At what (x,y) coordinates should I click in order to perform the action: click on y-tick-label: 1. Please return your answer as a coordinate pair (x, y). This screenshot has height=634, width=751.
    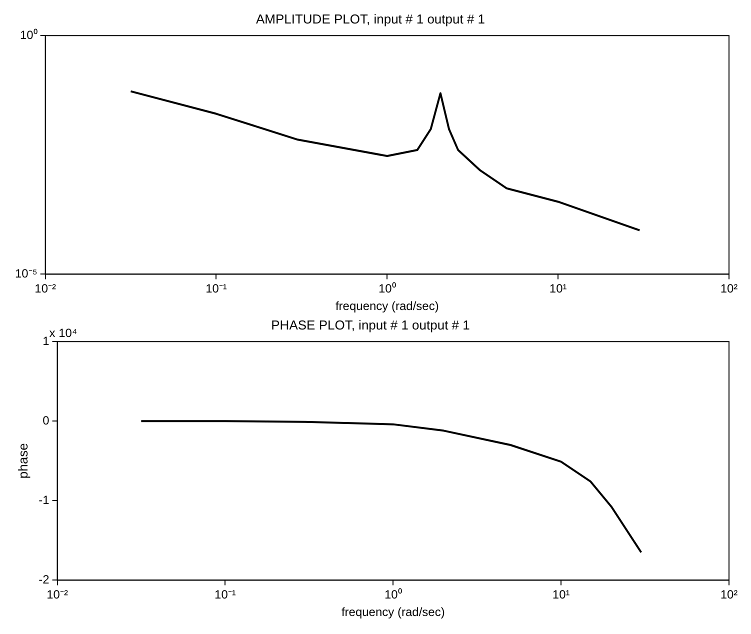
    Looking at the image, I should click on (46, 341).